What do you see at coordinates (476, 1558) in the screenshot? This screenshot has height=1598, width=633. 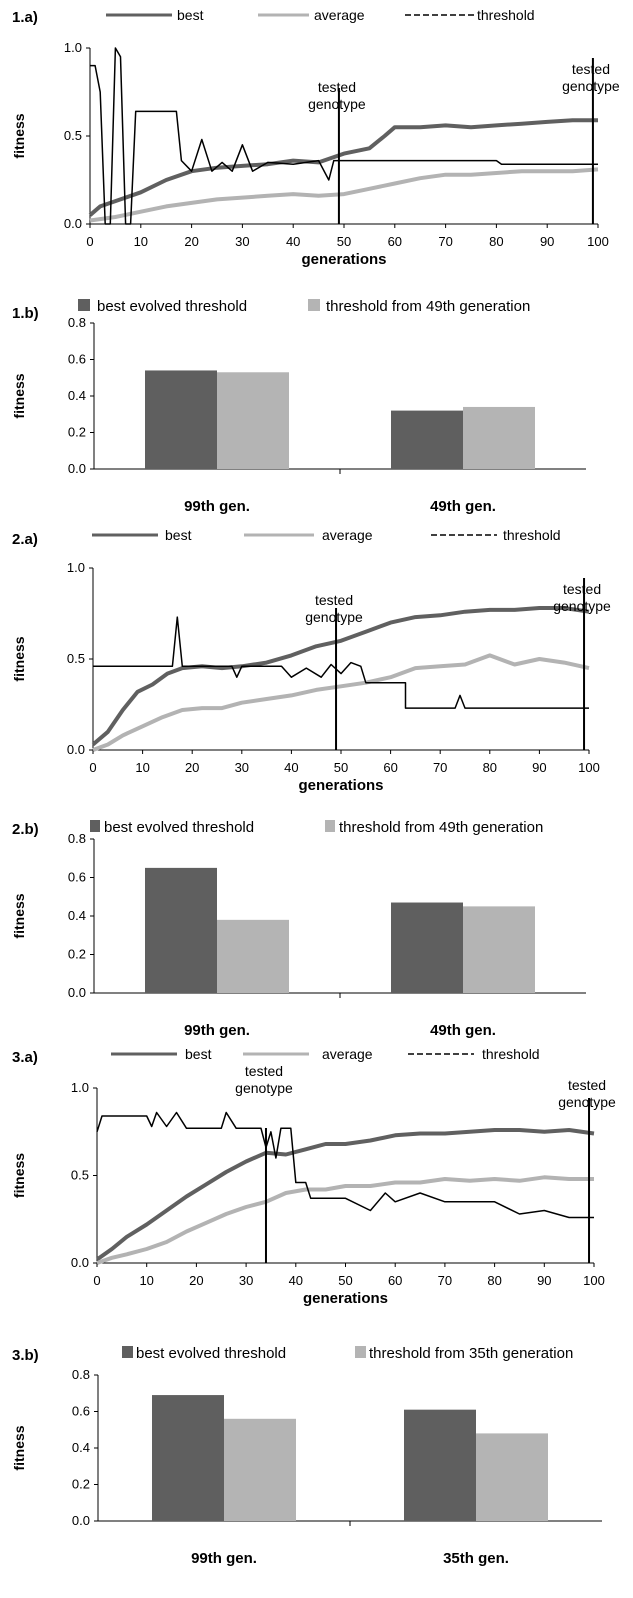 I see `category-label: 35th gen.` at bounding box center [476, 1558].